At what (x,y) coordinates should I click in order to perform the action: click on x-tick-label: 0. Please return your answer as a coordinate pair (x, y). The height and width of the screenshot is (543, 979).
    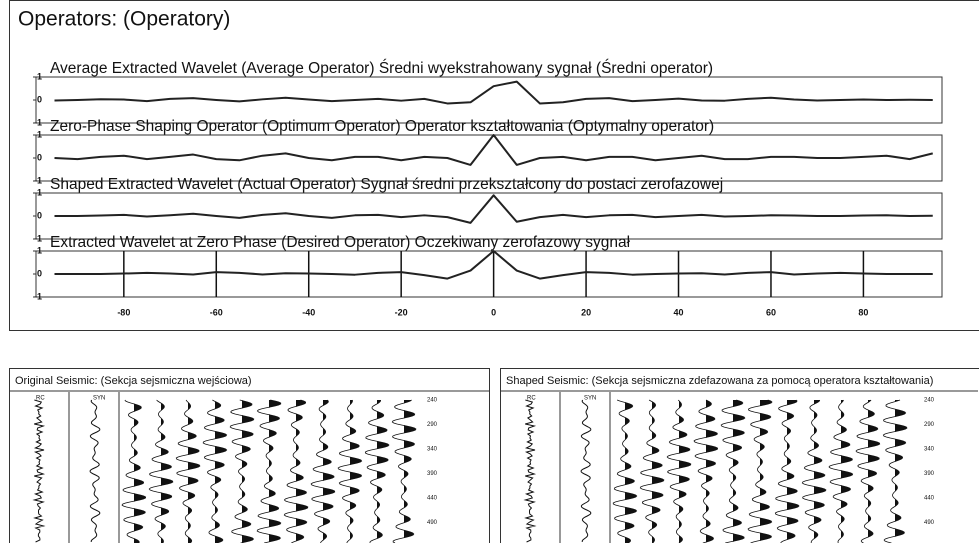
    Looking at the image, I should click on (493, 312).